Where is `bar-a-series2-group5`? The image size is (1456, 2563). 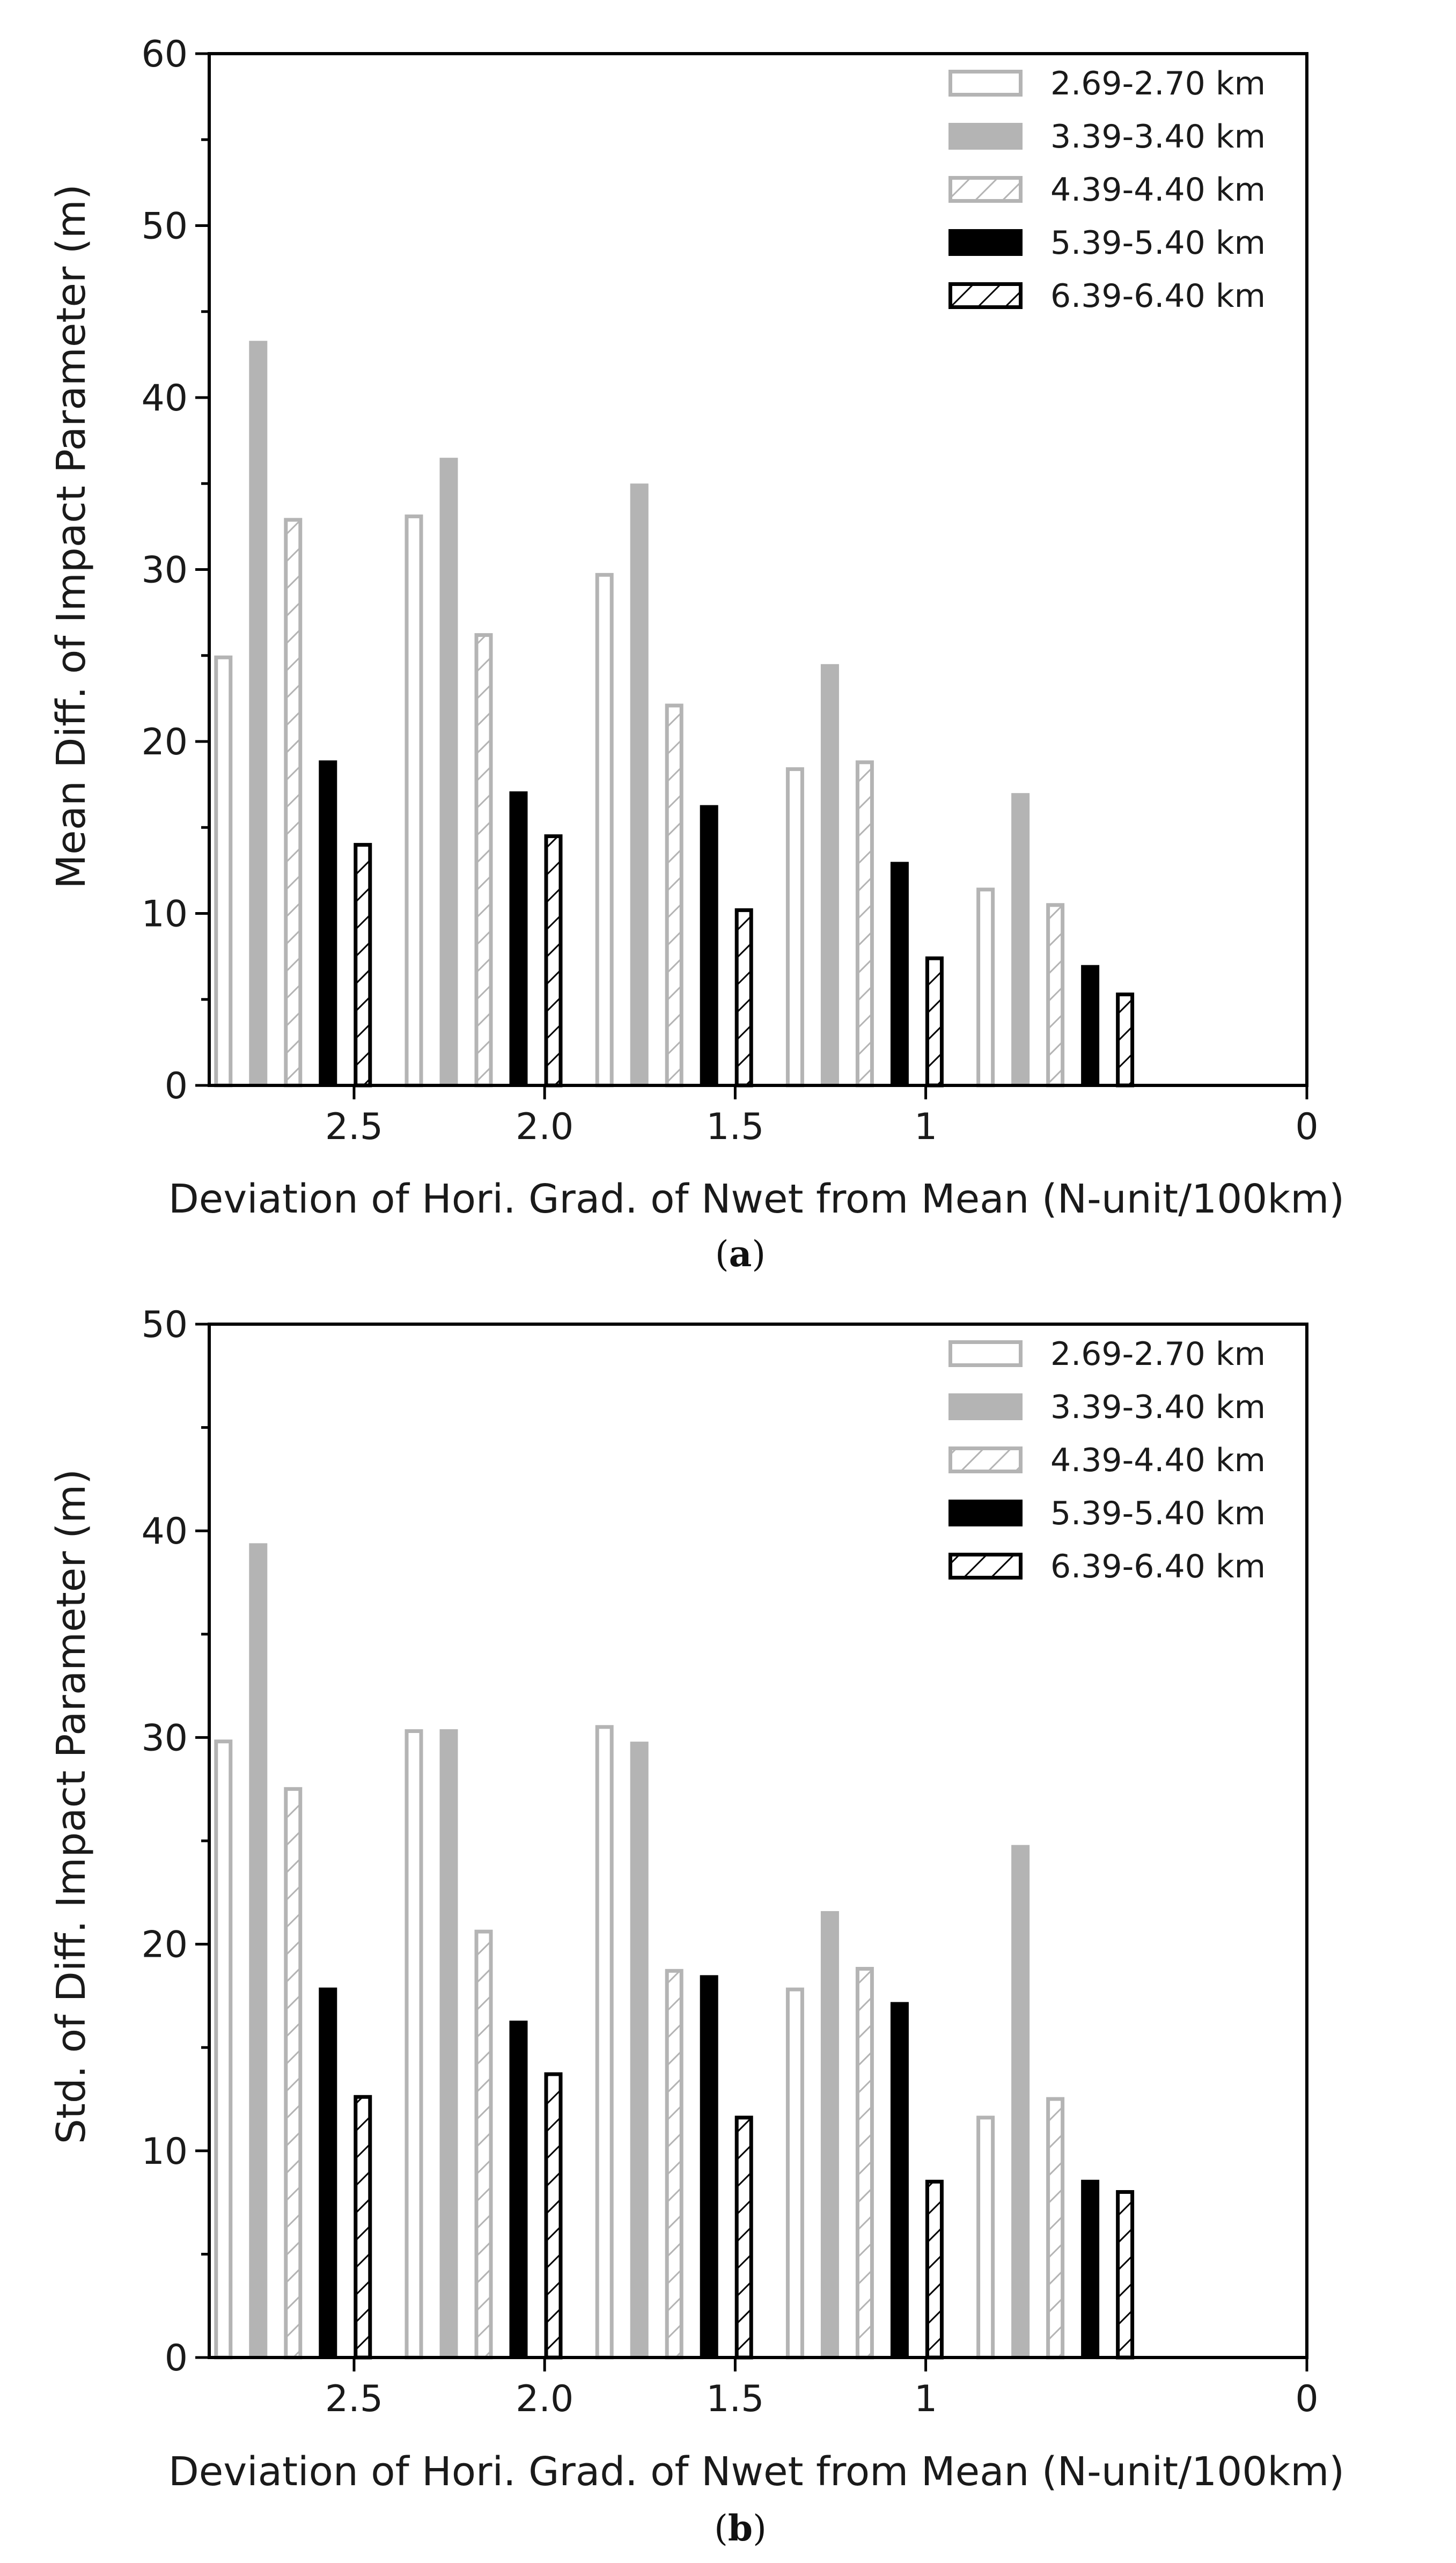 bar-a-series2-group5 is located at coordinates (1020, 939).